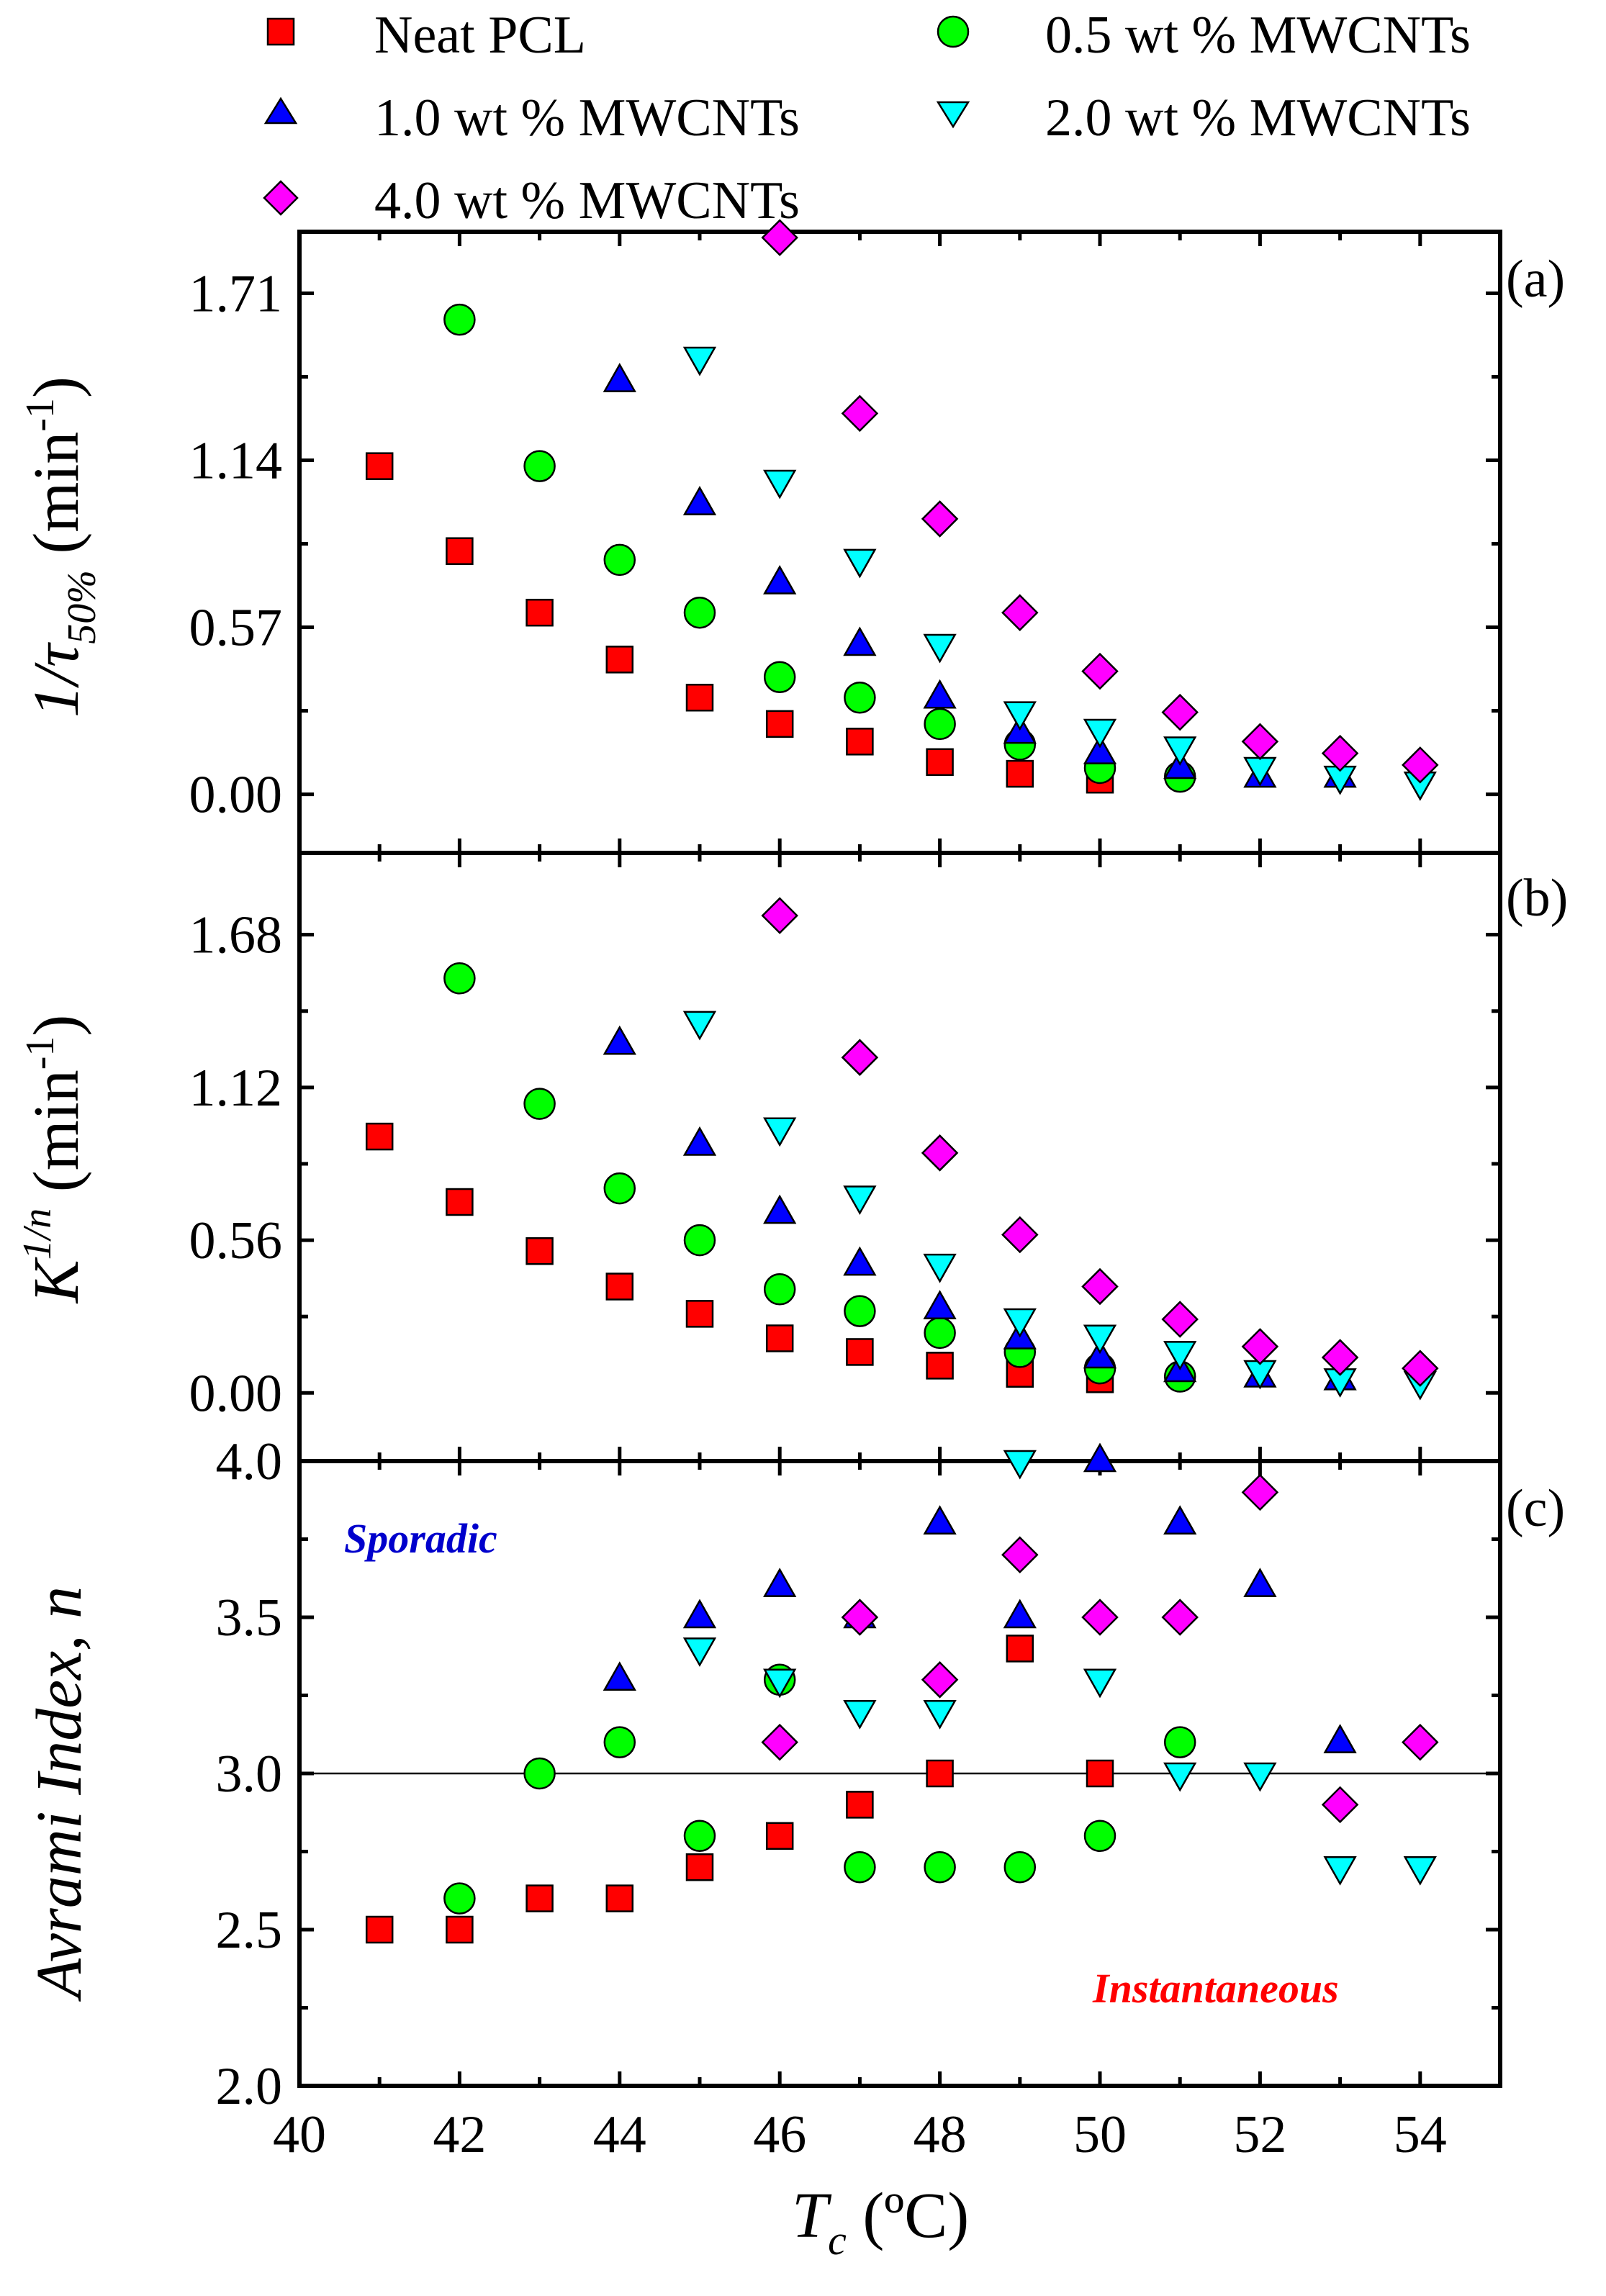  I want to click on x-tick-label: 52, so click(1259, 2134).